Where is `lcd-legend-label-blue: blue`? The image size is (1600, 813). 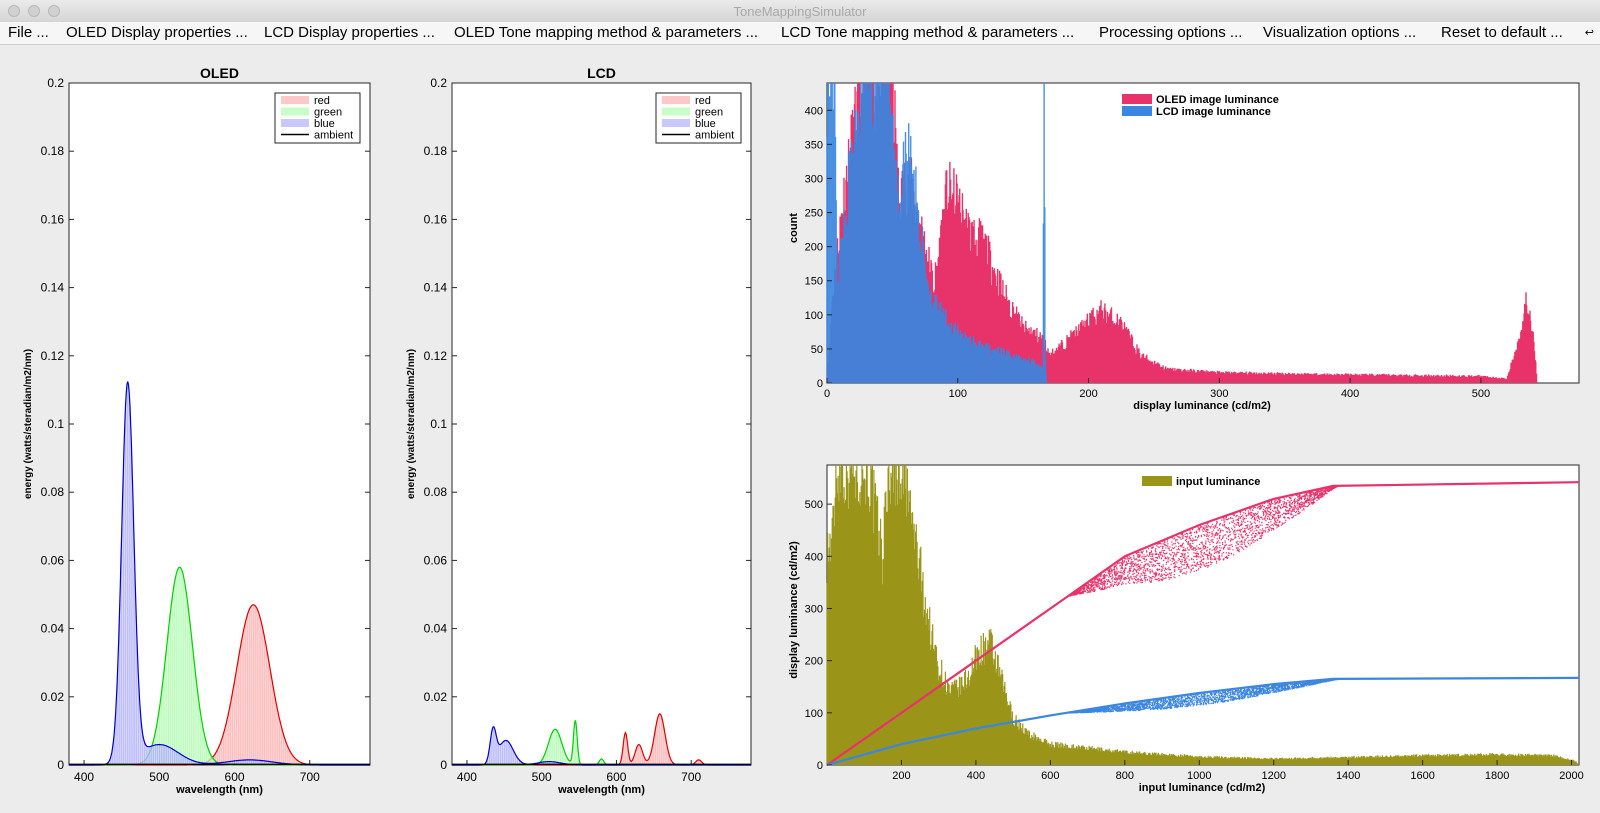
lcd-legend-label-blue: blue is located at coordinates (705, 124).